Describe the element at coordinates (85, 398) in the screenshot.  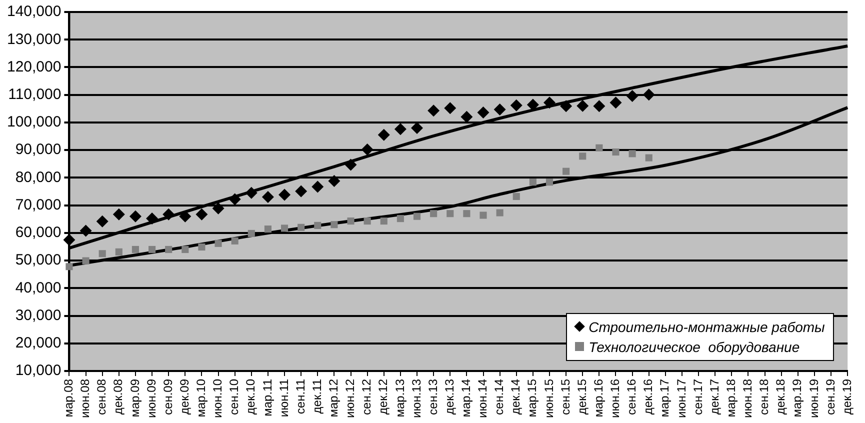
I see `x-tick-label: июн.08` at that location.